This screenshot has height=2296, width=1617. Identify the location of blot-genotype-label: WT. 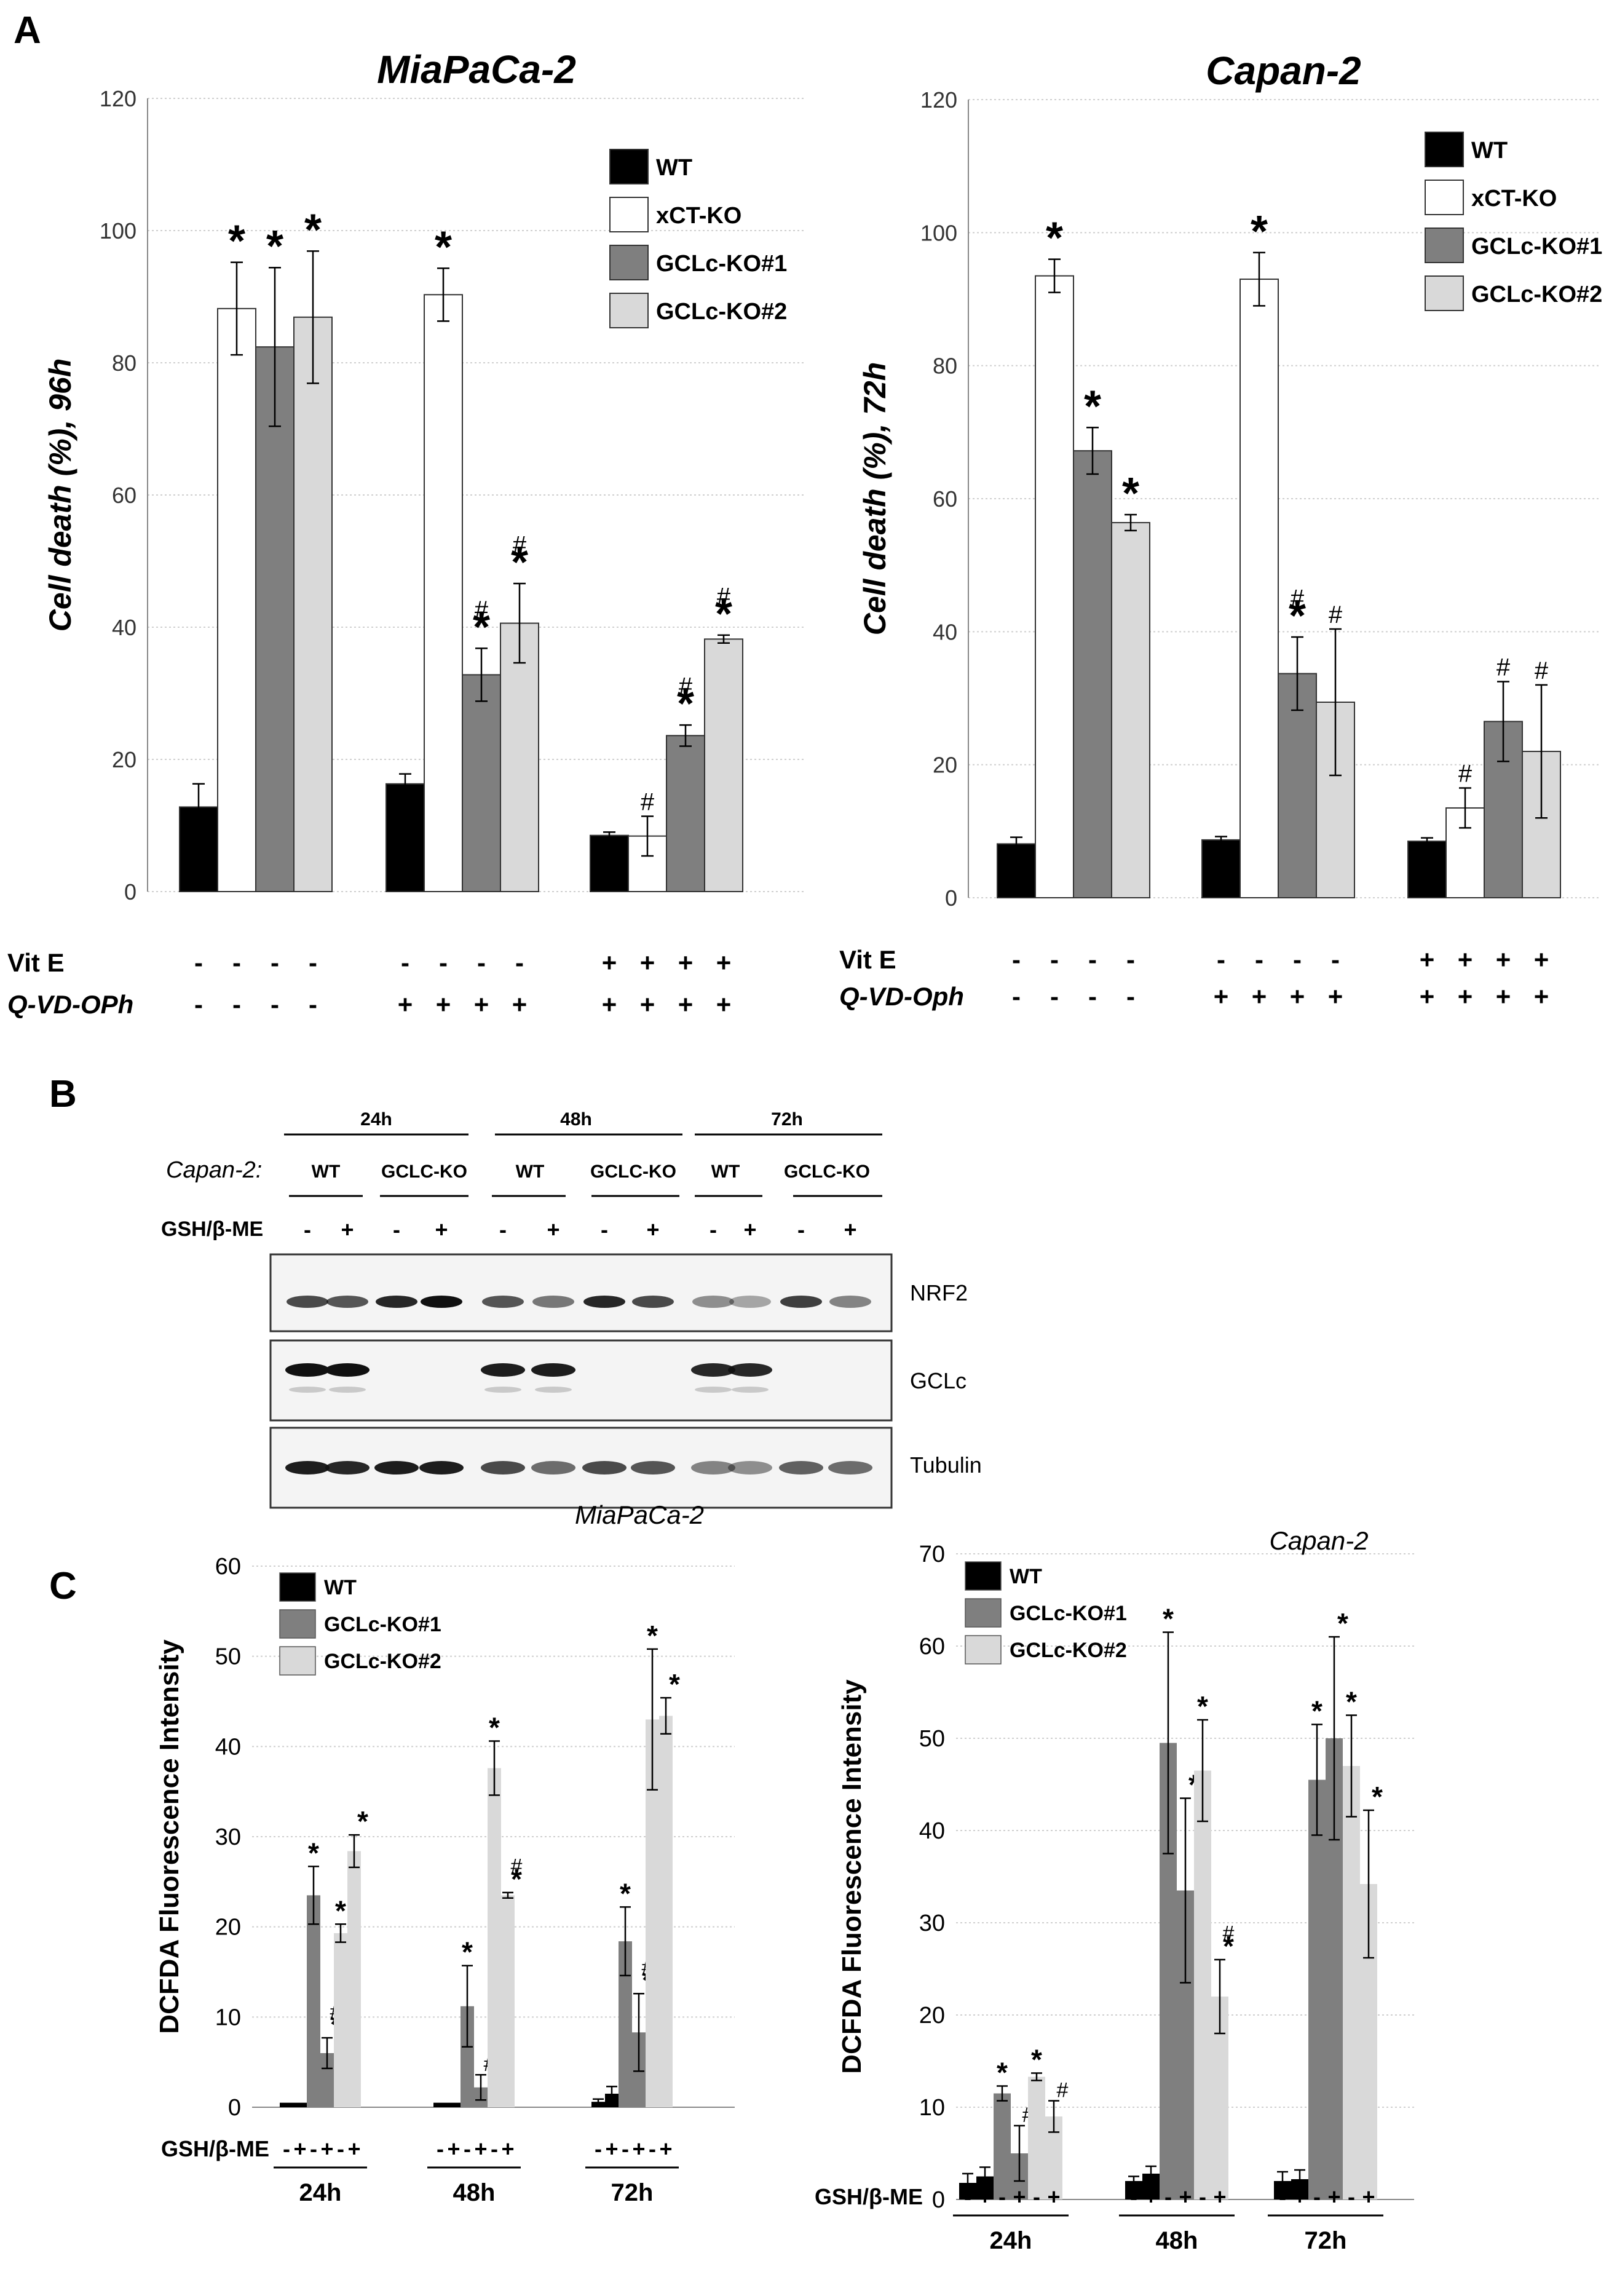
(725, 1172).